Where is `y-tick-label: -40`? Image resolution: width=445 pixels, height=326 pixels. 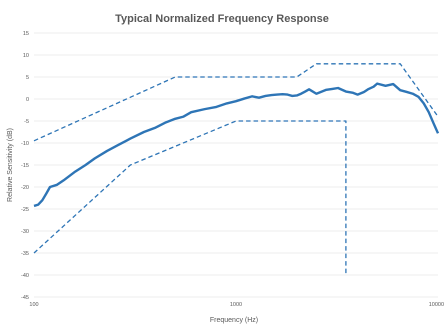
y-tick-label: -40 is located at coordinates (25, 276).